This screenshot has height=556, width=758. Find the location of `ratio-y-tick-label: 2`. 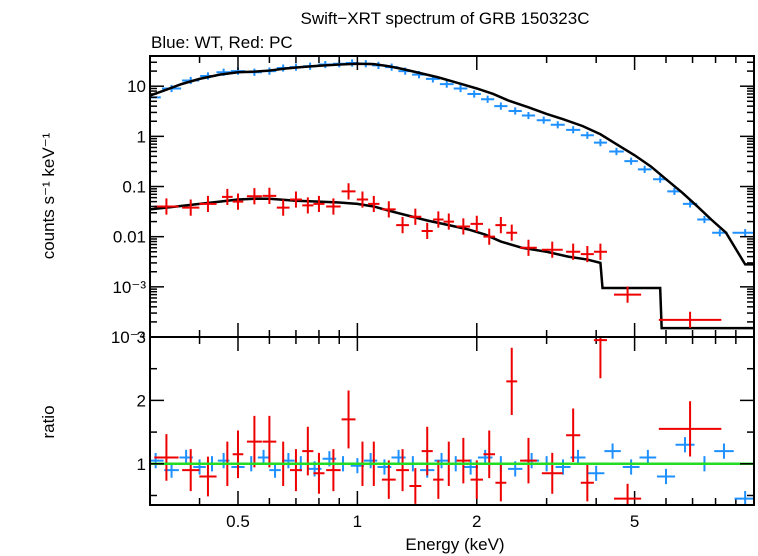

ratio-y-tick-label: 2 is located at coordinates (141, 400).